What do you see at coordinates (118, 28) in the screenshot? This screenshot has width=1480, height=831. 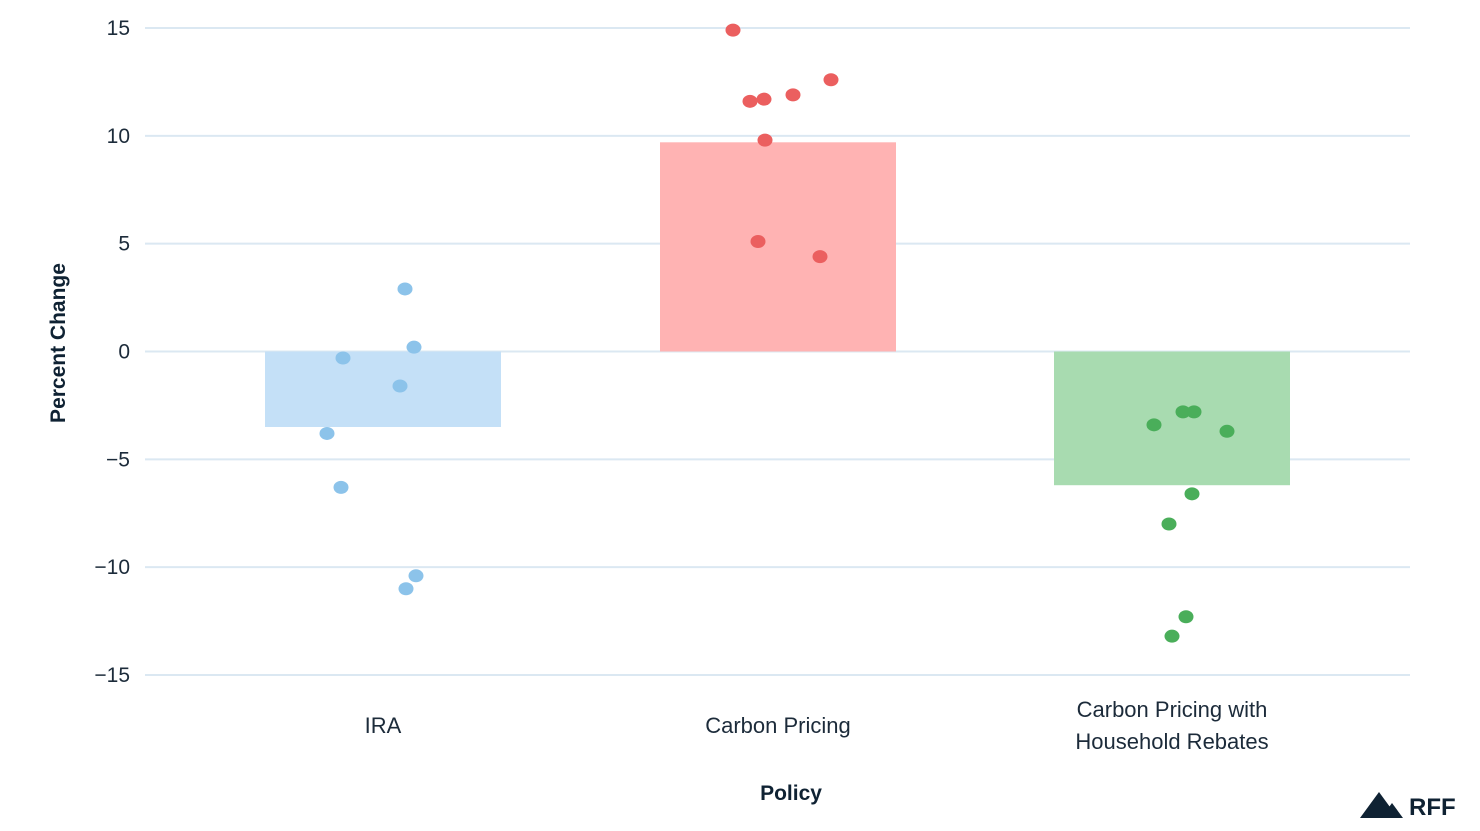 I see `y-tick-label: 15` at bounding box center [118, 28].